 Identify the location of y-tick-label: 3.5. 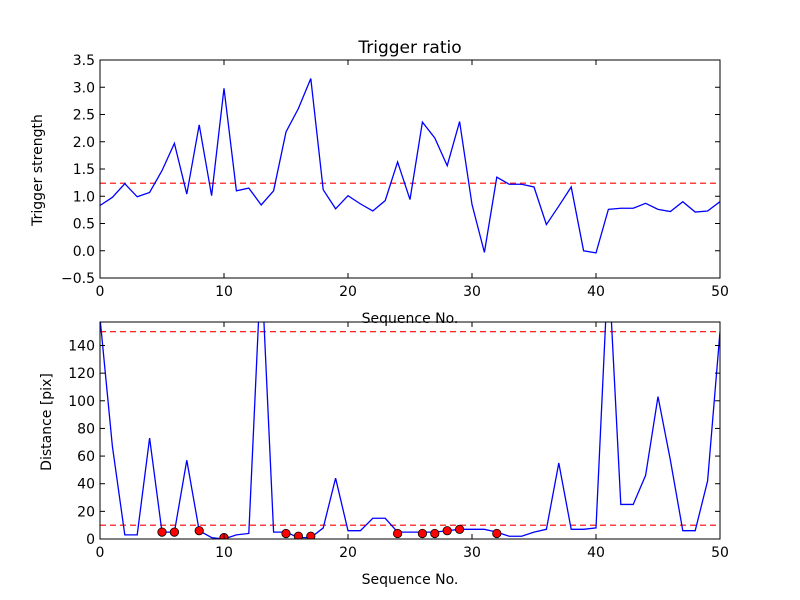
(84, 61).